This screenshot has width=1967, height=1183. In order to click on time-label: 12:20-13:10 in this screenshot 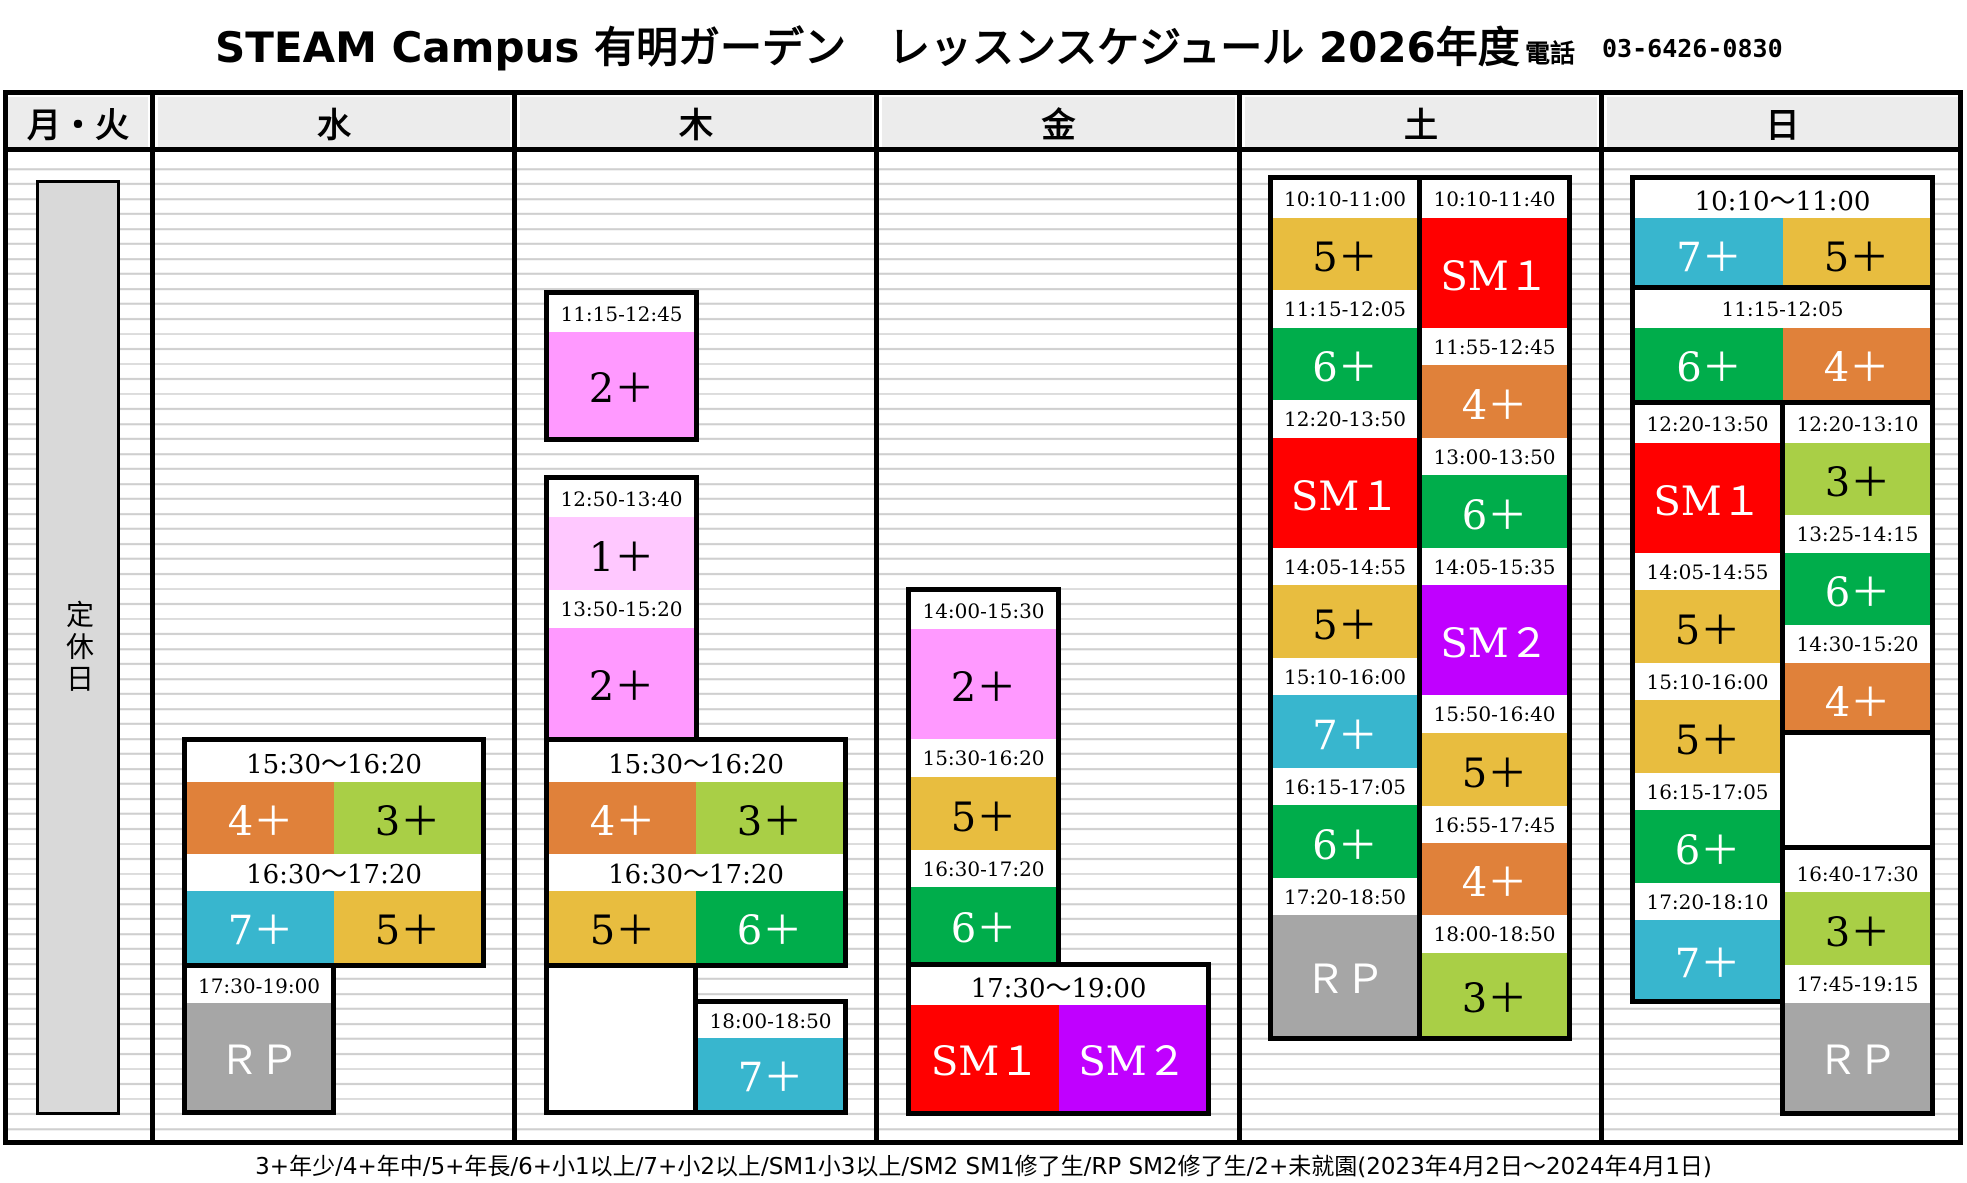, I will do `click(1857, 424)`.